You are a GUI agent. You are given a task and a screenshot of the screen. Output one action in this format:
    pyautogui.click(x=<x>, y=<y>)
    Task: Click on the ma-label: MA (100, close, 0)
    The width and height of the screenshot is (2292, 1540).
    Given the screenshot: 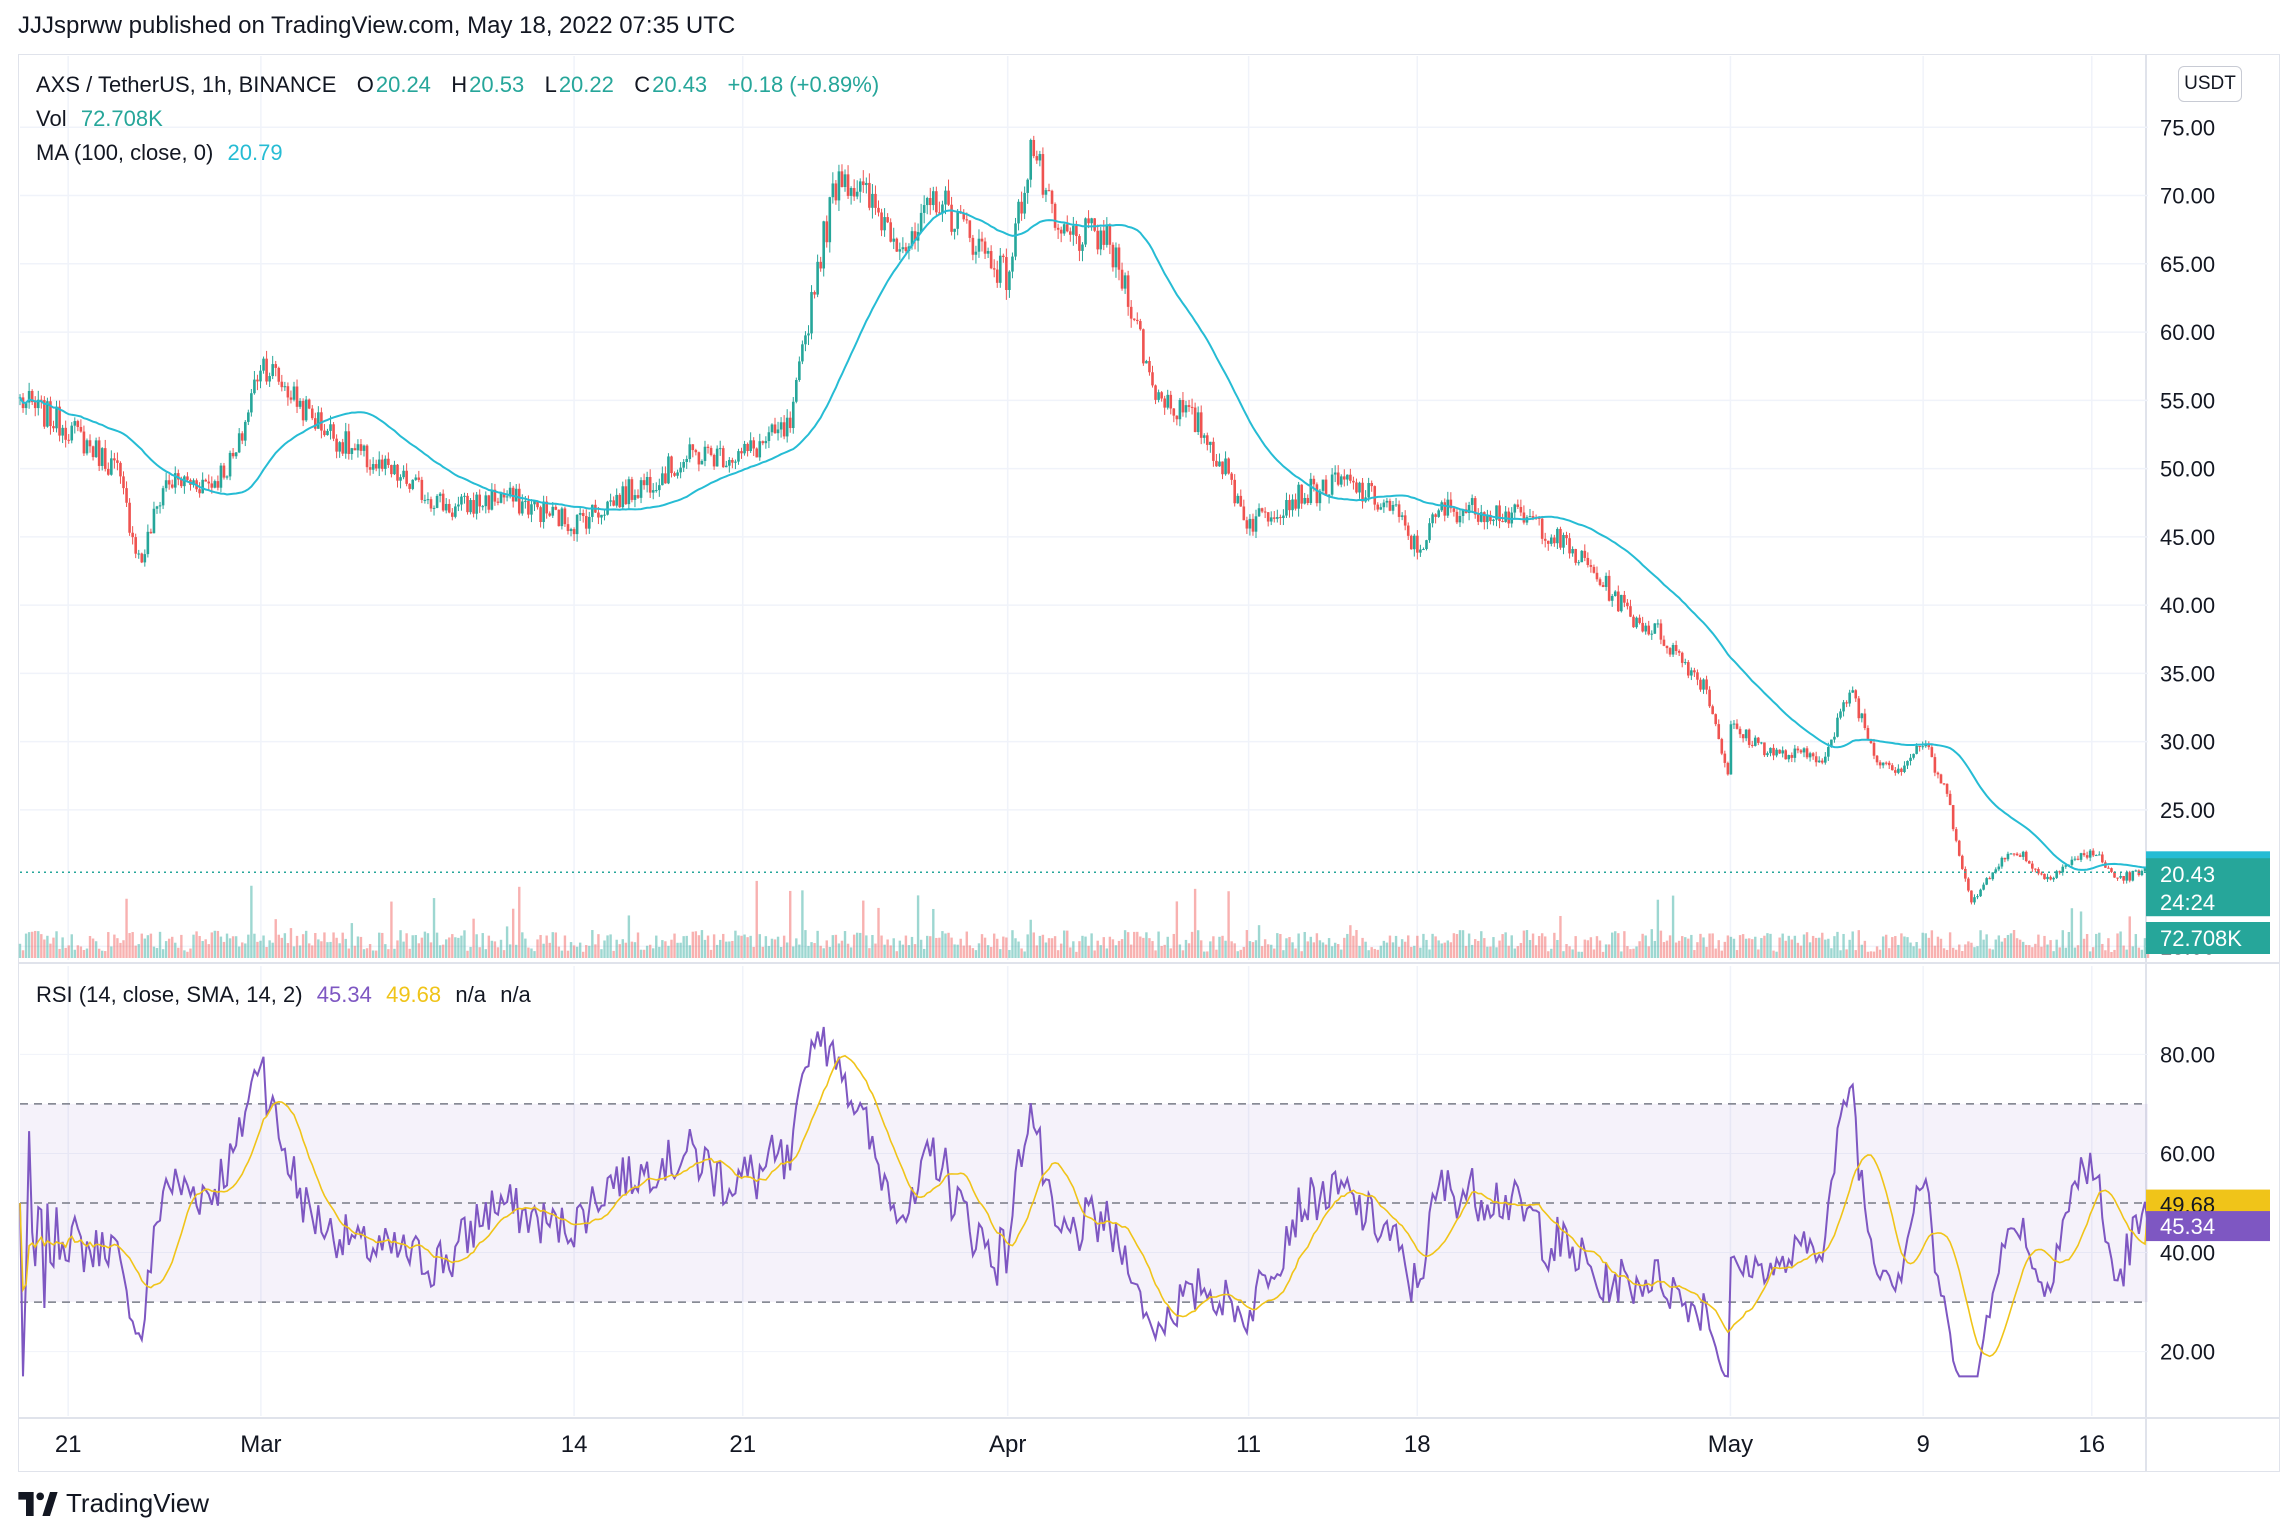 What is the action you would take?
    pyautogui.click(x=125, y=152)
    